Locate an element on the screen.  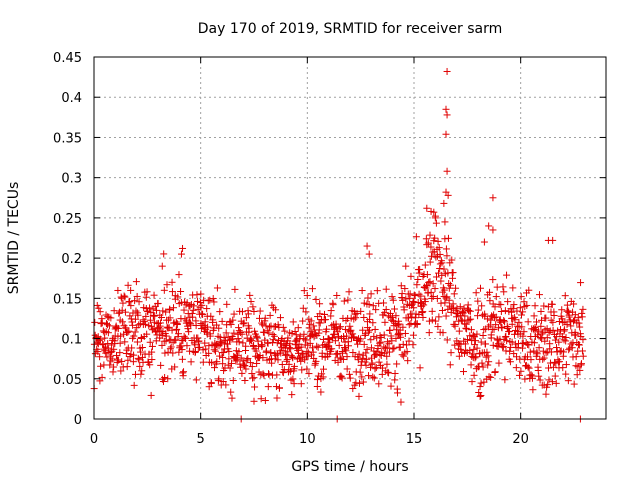
y-tick-label: 0.45 is located at coordinates (67, 58).